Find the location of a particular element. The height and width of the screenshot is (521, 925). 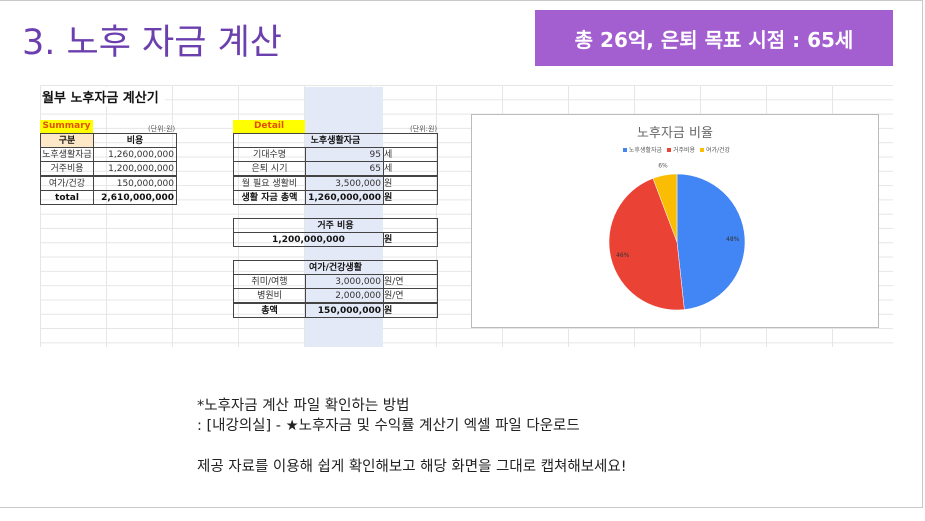

summary-cost-cell: 1,260,000,000 is located at coordinates (135, 154).